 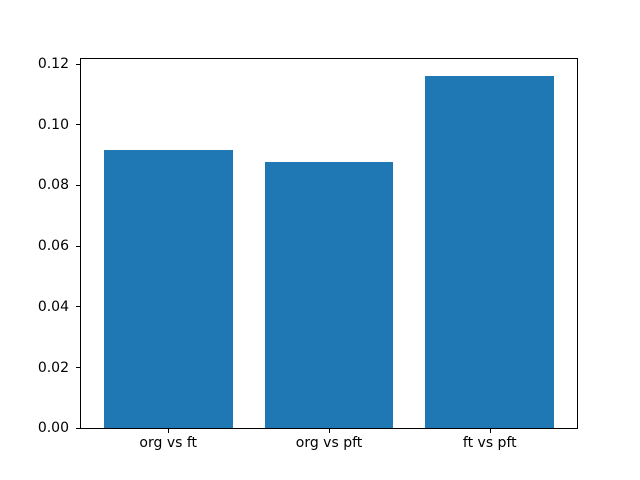 What do you see at coordinates (53, 64) in the screenshot?
I see `y-tick-label: 0.12` at bounding box center [53, 64].